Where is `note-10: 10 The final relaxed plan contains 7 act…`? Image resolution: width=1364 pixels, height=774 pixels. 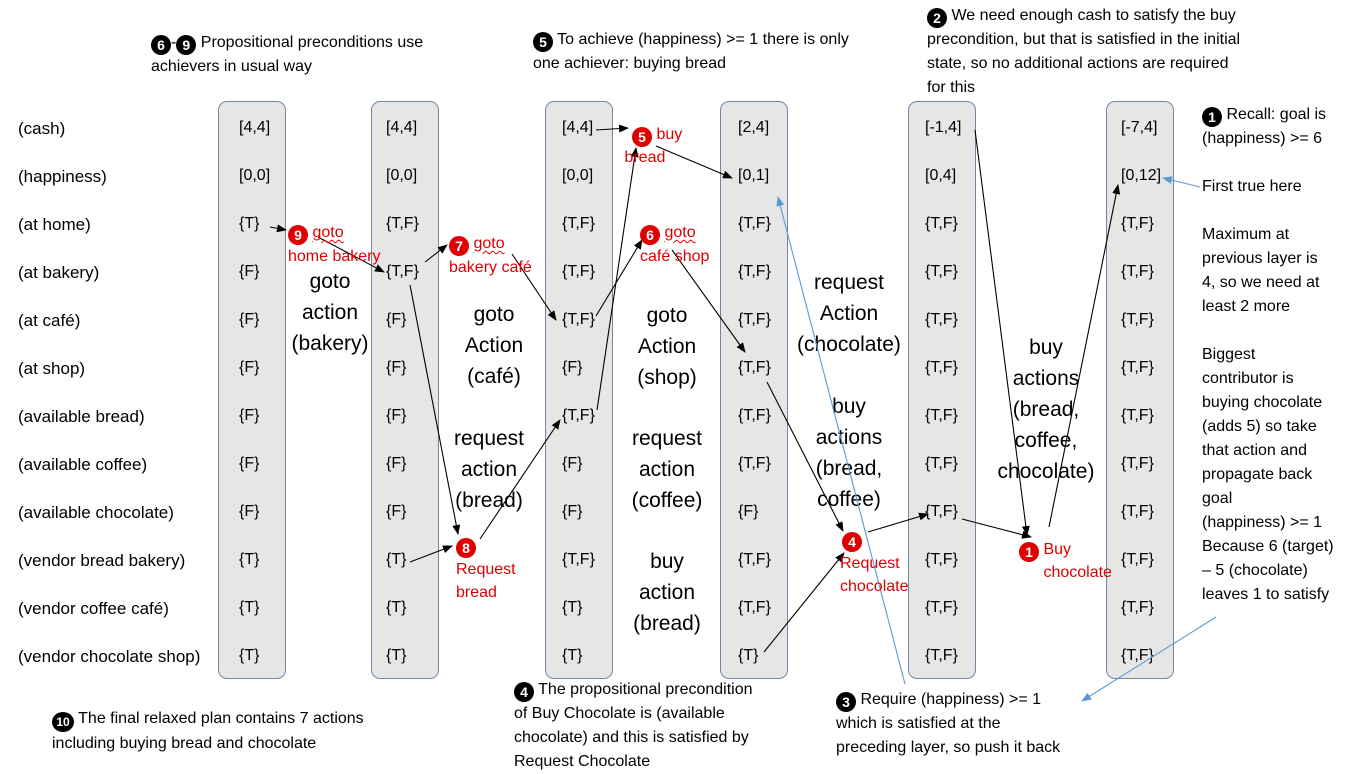 note-10: 10 The final relaxed plan contains 7 act… is located at coordinates (208, 731).